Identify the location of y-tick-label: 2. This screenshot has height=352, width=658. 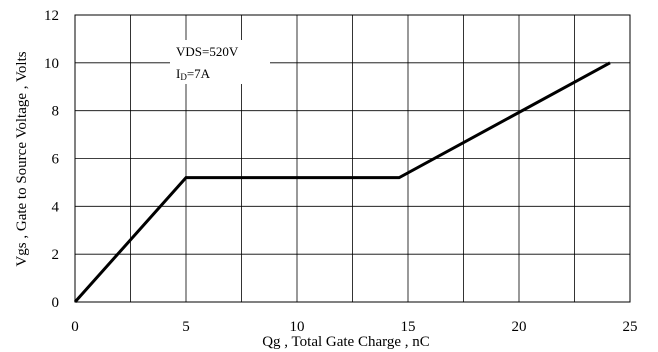
(56, 255).